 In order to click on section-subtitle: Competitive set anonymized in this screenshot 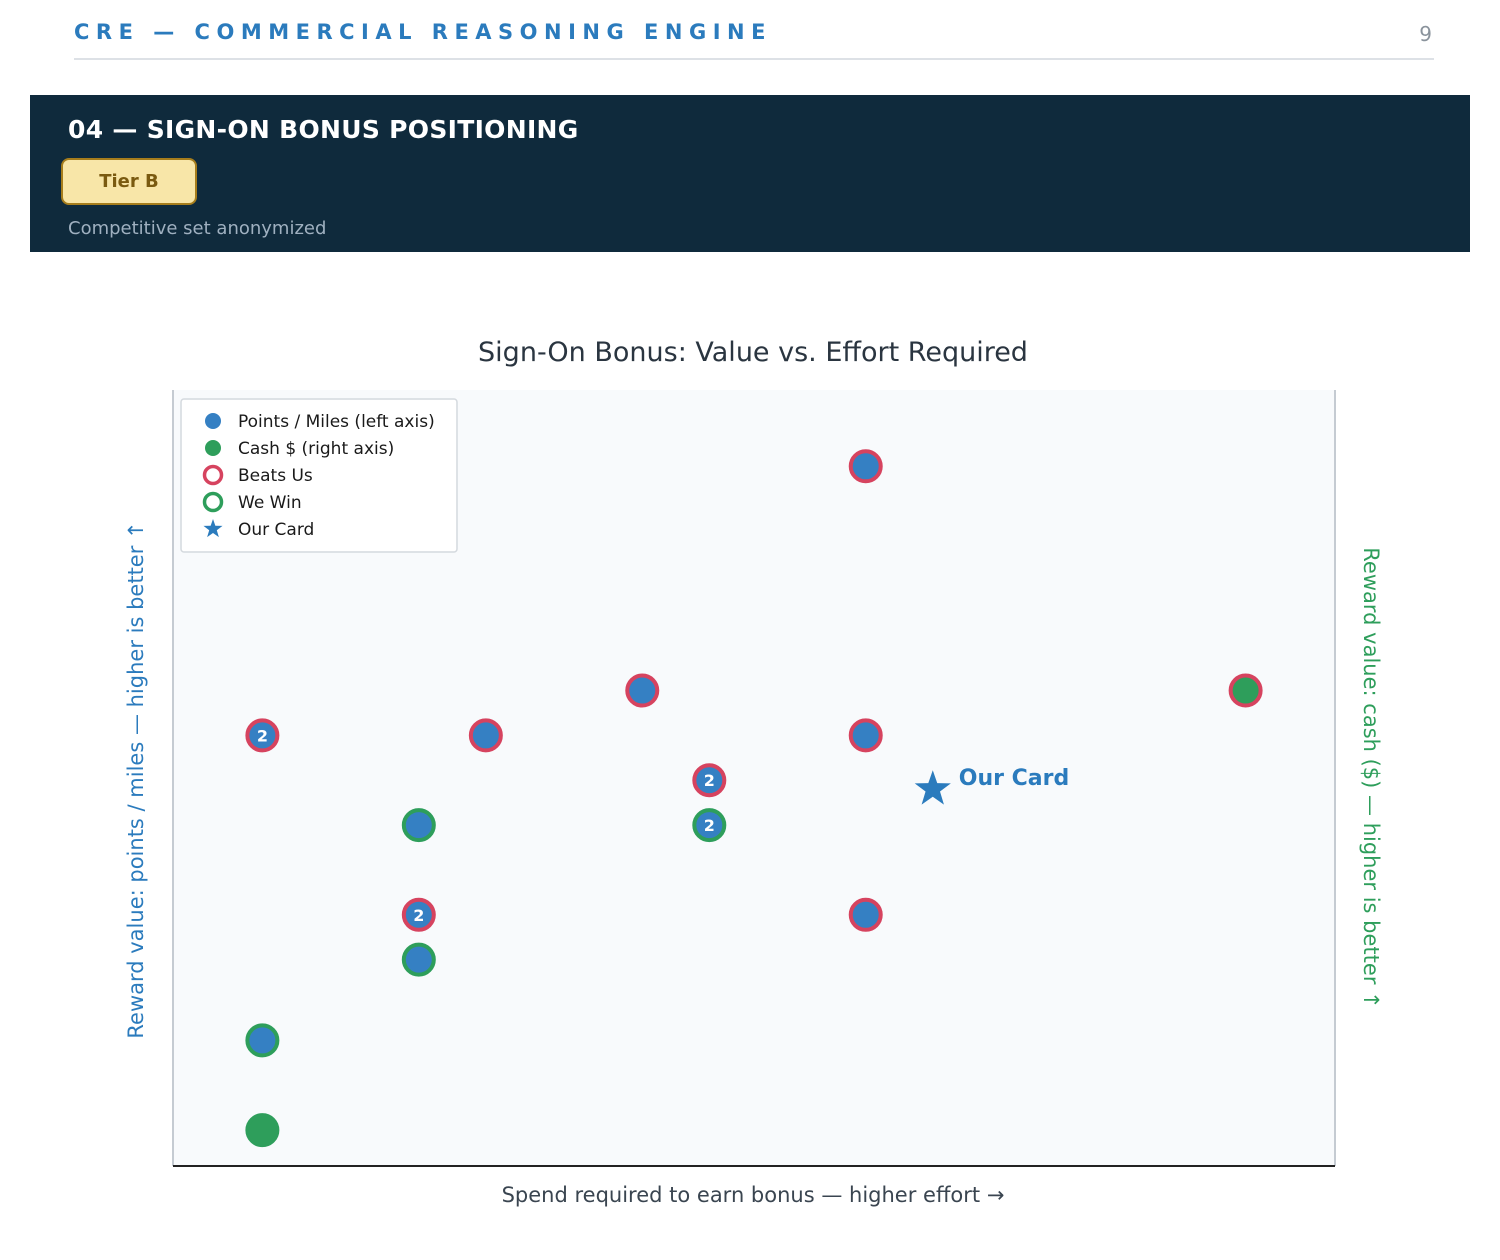, I will do `click(197, 228)`.